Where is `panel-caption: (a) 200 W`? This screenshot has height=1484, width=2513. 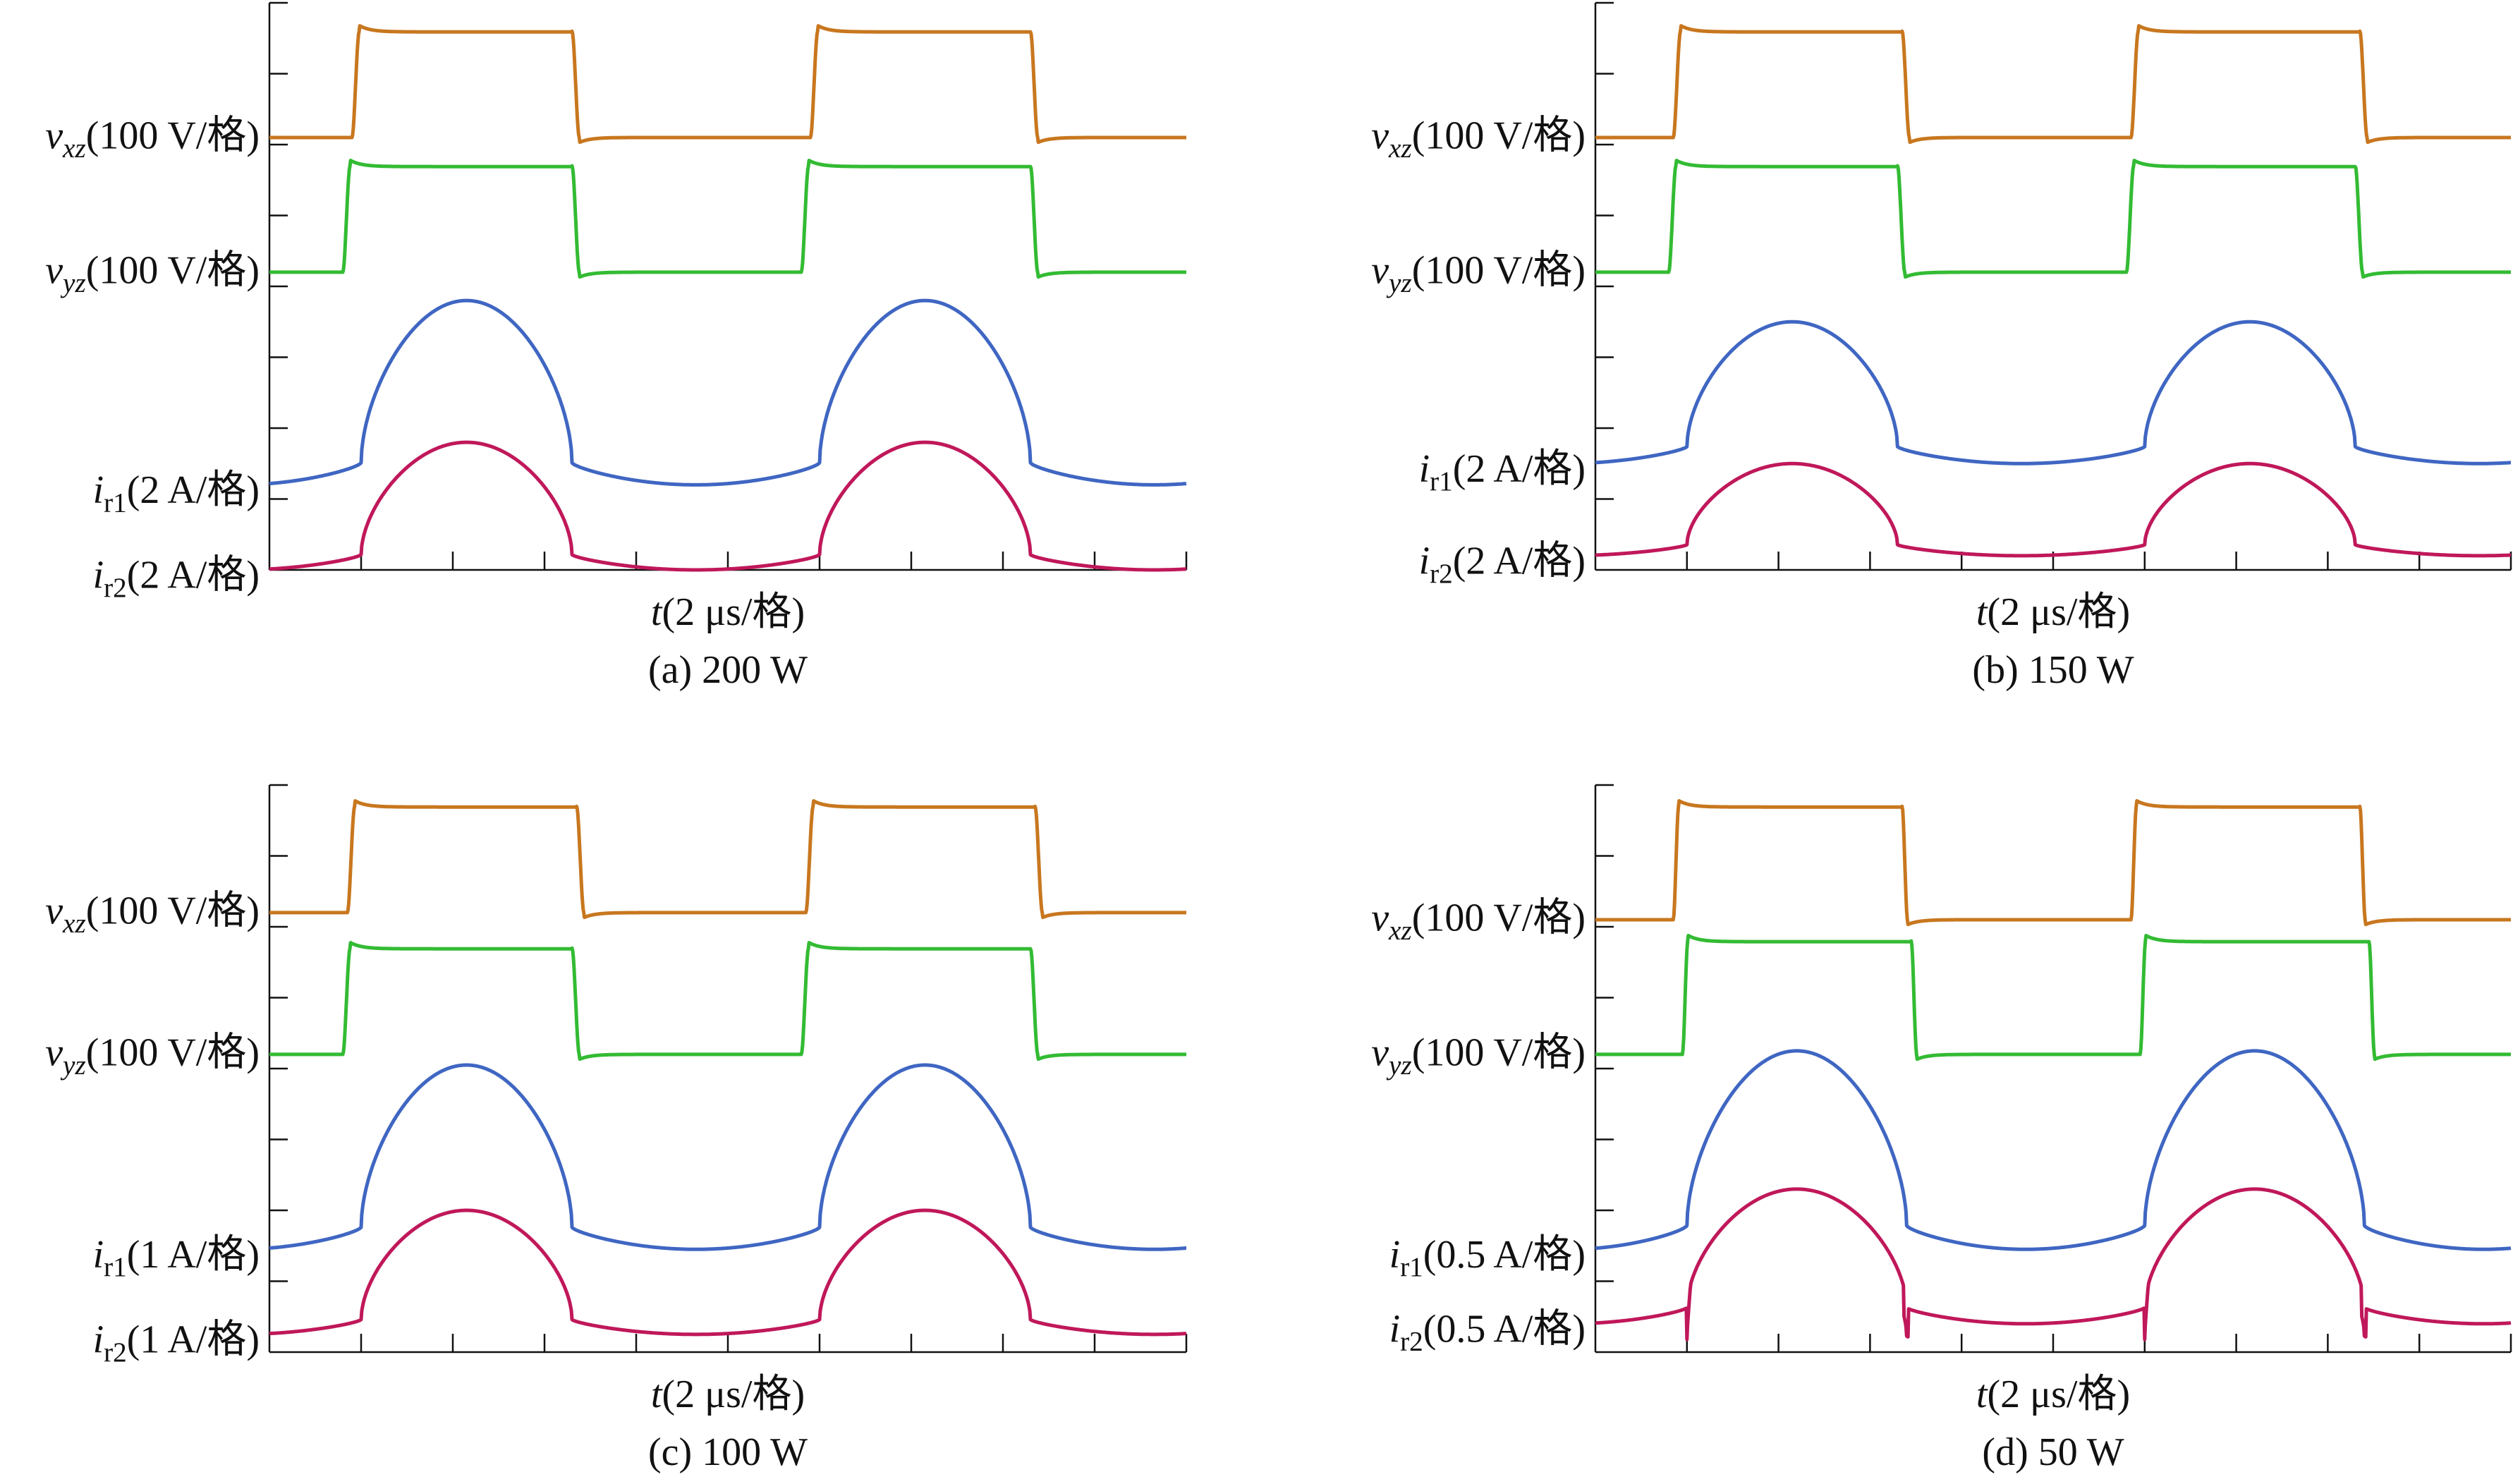 panel-caption: (a) 200 W is located at coordinates (728, 670).